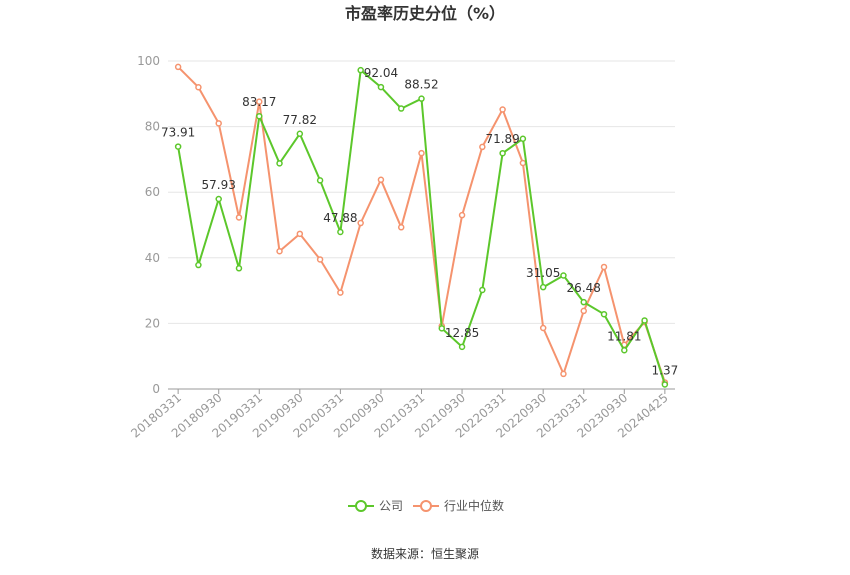 The height and width of the screenshot is (575, 850). What do you see at coordinates (425, 13) in the screenshot?
I see `chart-title: 市盈率历史分位（%）` at bounding box center [425, 13].